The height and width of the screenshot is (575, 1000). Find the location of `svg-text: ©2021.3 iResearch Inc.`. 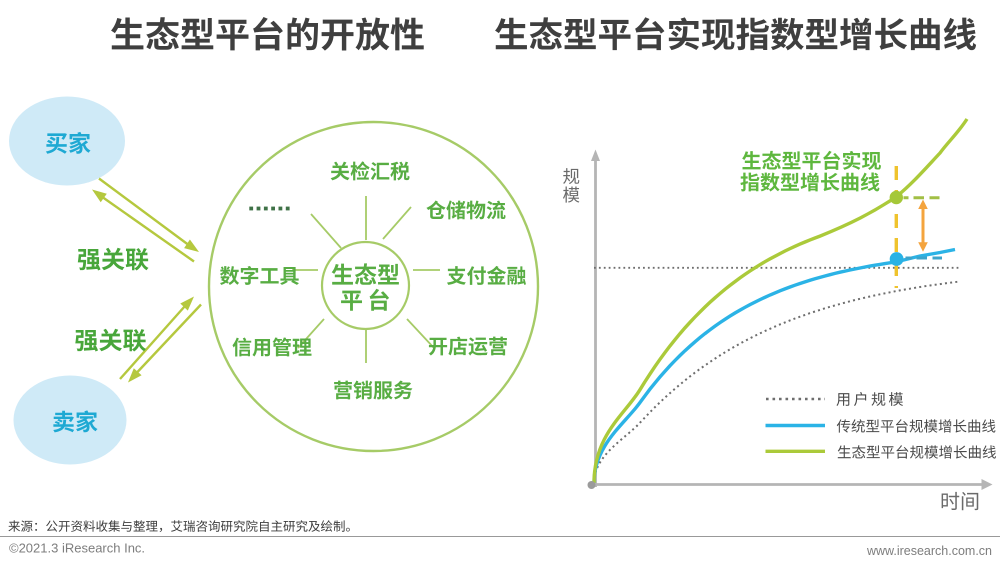

svg-text: ©2021.3 iResearch Inc. is located at coordinates (77, 548).